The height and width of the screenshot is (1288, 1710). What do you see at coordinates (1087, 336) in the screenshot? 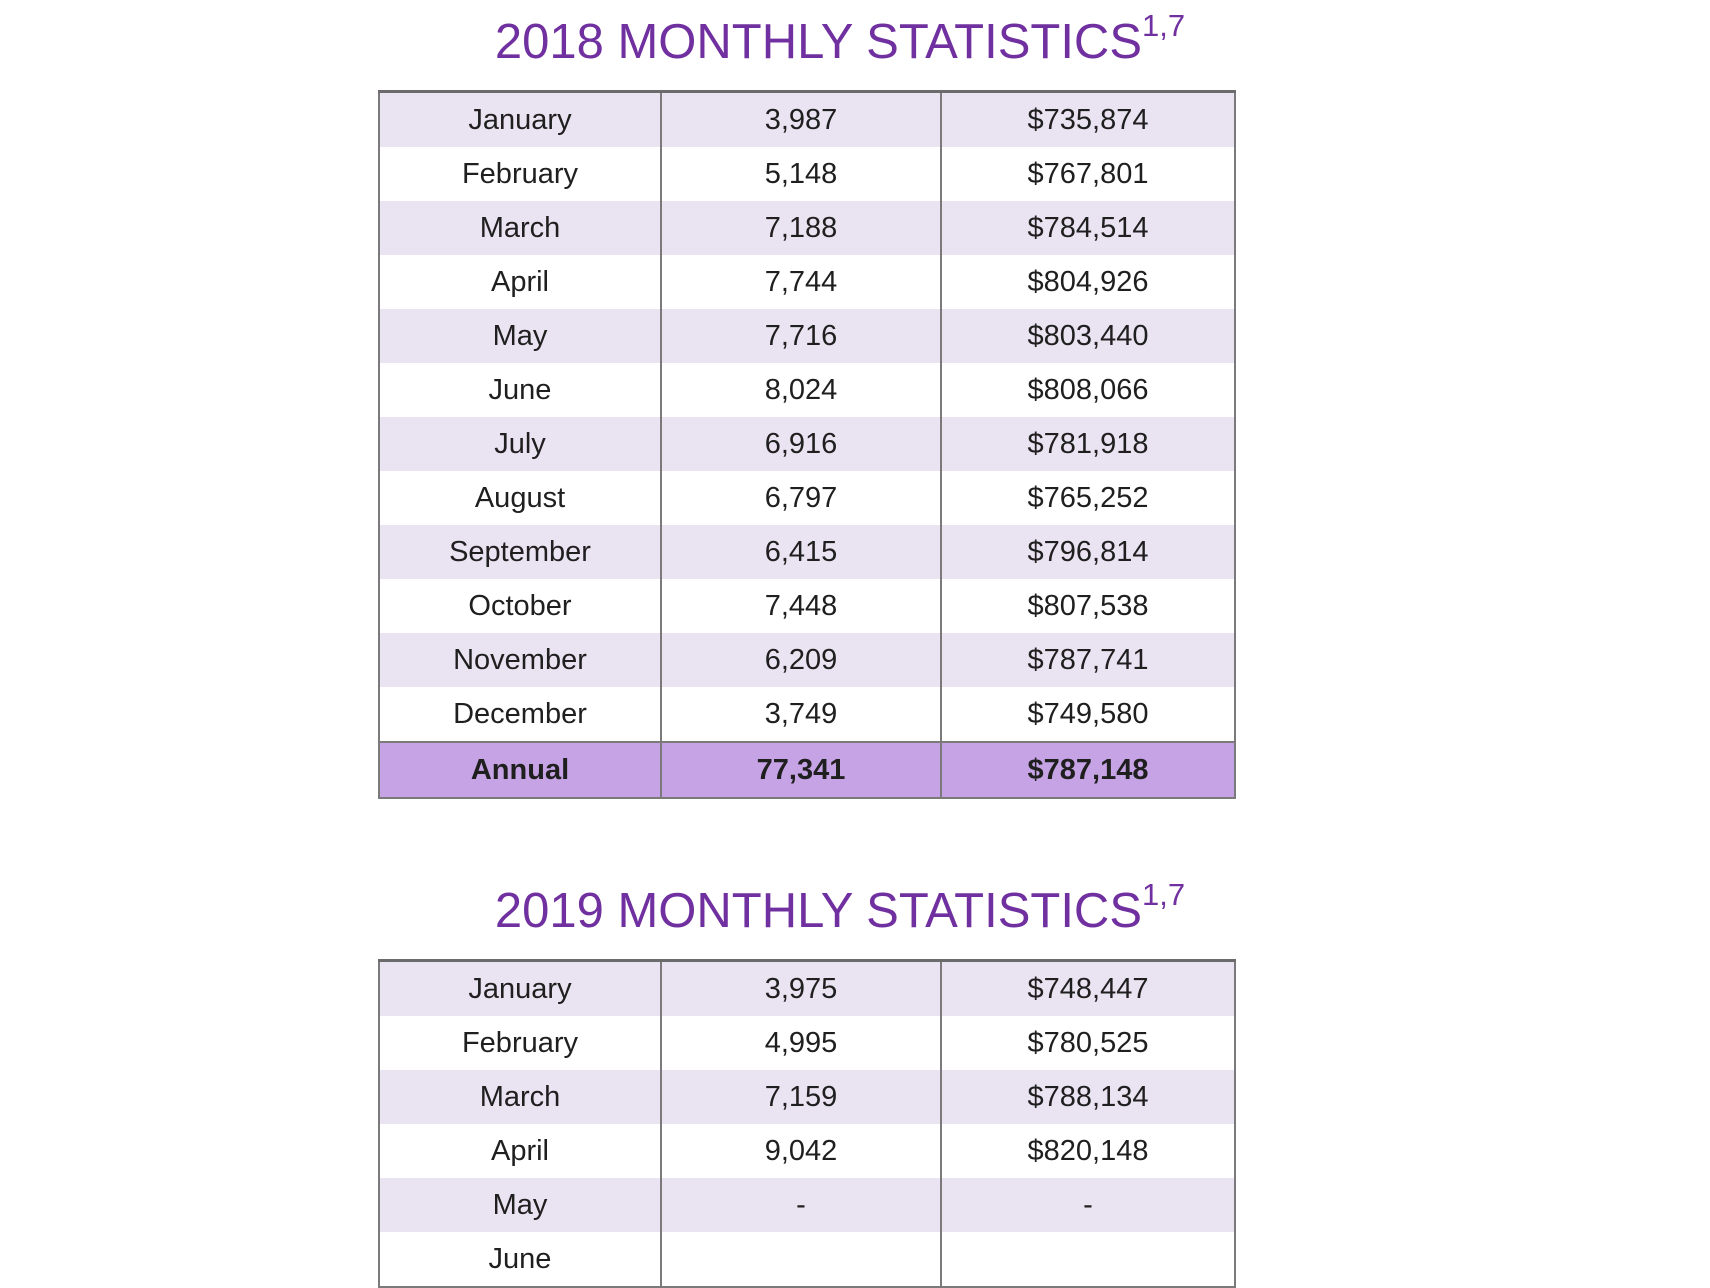
I see `amount-cell: $803,440` at bounding box center [1087, 336].